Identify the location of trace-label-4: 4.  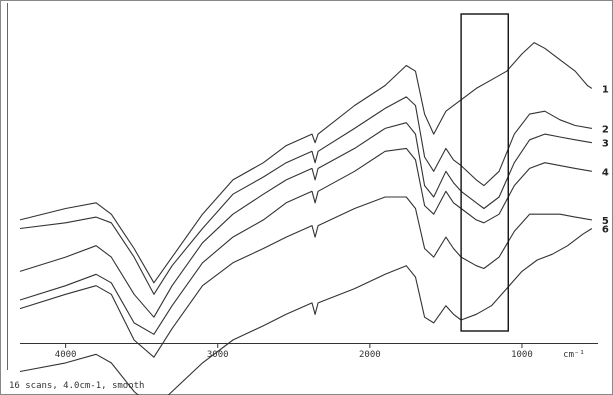
(605, 172).